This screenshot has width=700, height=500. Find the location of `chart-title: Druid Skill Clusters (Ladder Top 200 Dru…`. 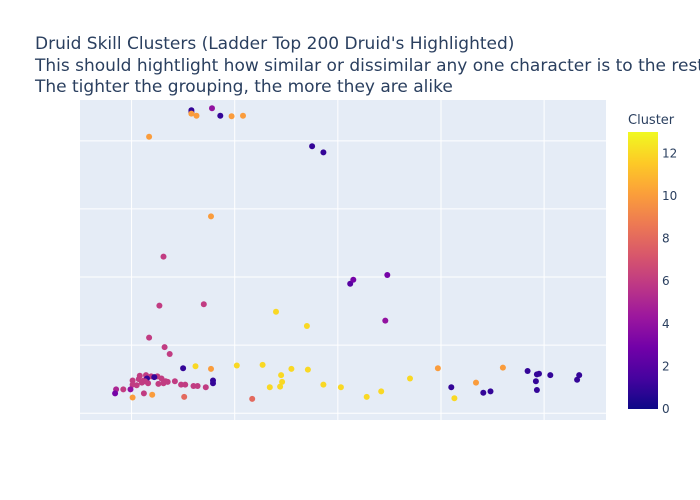

chart-title: Druid Skill Clusters (Ladder Top 200 Dru… is located at coordinates (367, 66).